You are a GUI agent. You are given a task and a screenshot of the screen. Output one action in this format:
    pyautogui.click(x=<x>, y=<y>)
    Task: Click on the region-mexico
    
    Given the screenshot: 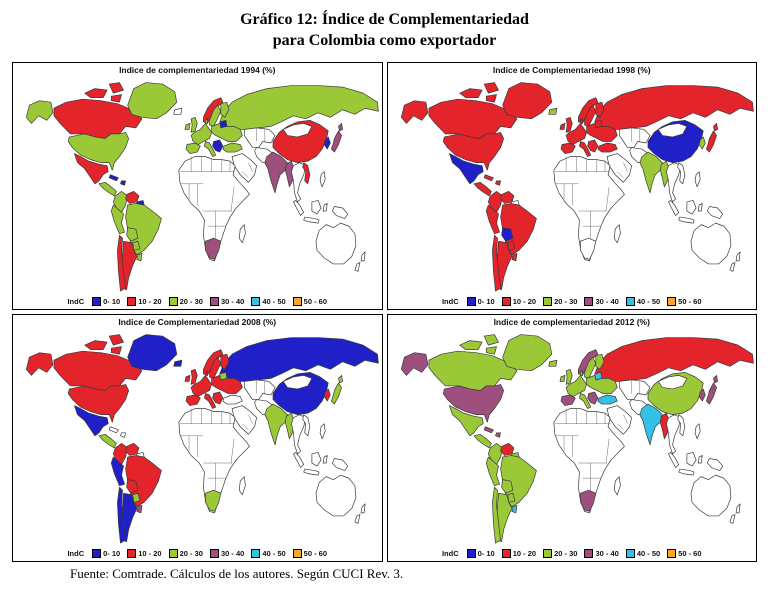 What is the action you would take?
    pyautogui.click(x=466, y=421)
    